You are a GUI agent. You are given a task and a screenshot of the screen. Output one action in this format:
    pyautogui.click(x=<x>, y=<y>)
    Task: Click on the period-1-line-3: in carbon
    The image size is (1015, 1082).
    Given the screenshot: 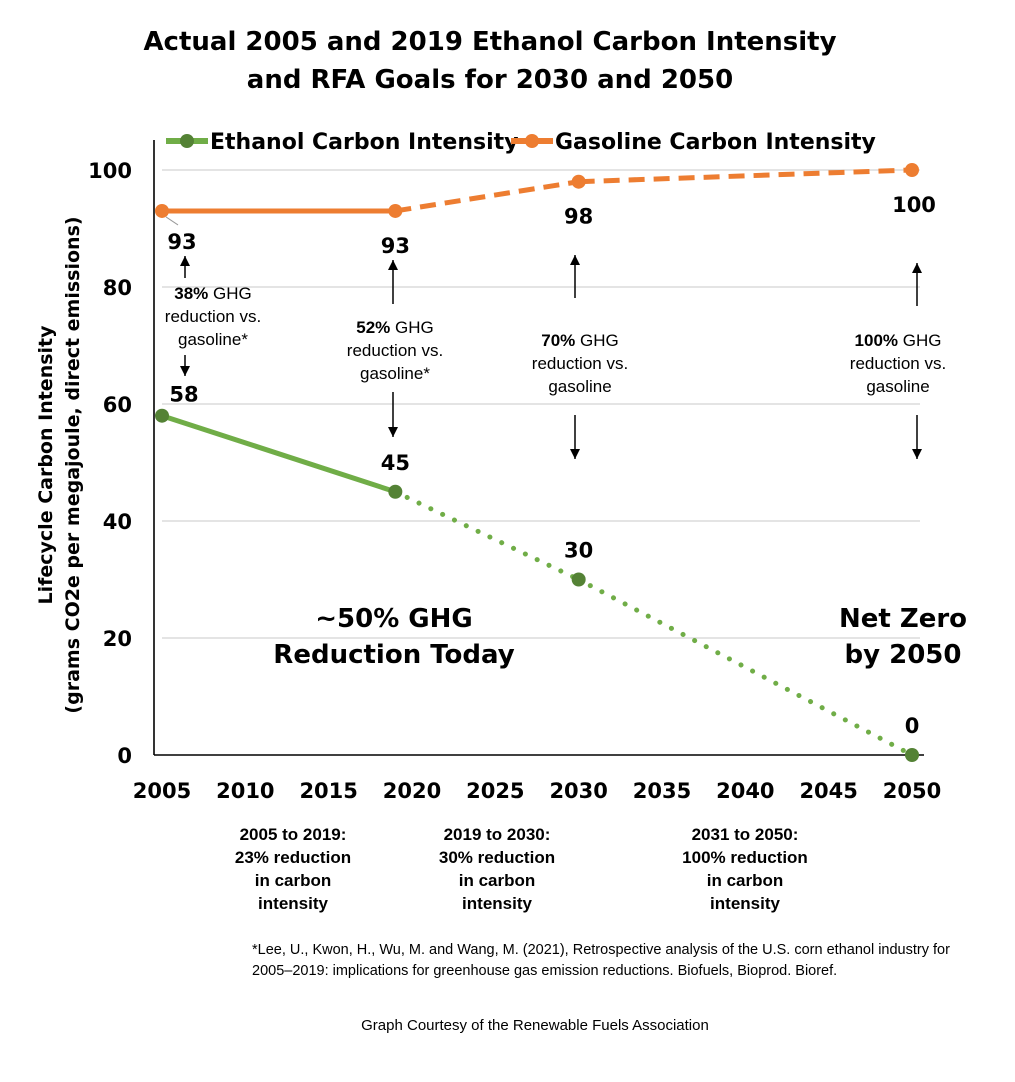 What is the action you would take?
    pyautogui.click(x=293, y=880)
    